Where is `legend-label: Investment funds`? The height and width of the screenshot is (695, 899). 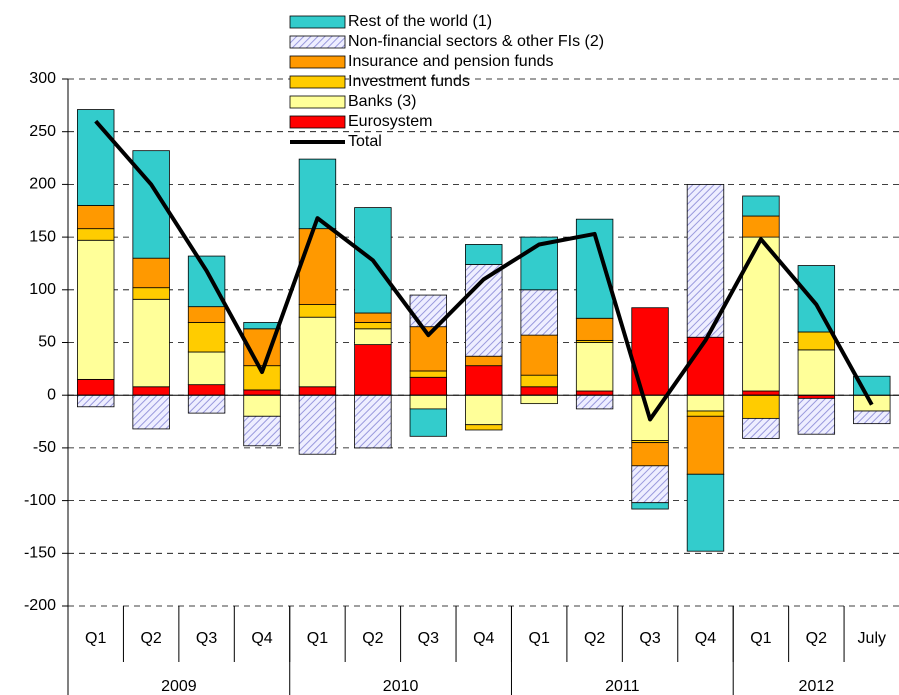 legend-label: Investment funds is located at coordinates (409, 81).